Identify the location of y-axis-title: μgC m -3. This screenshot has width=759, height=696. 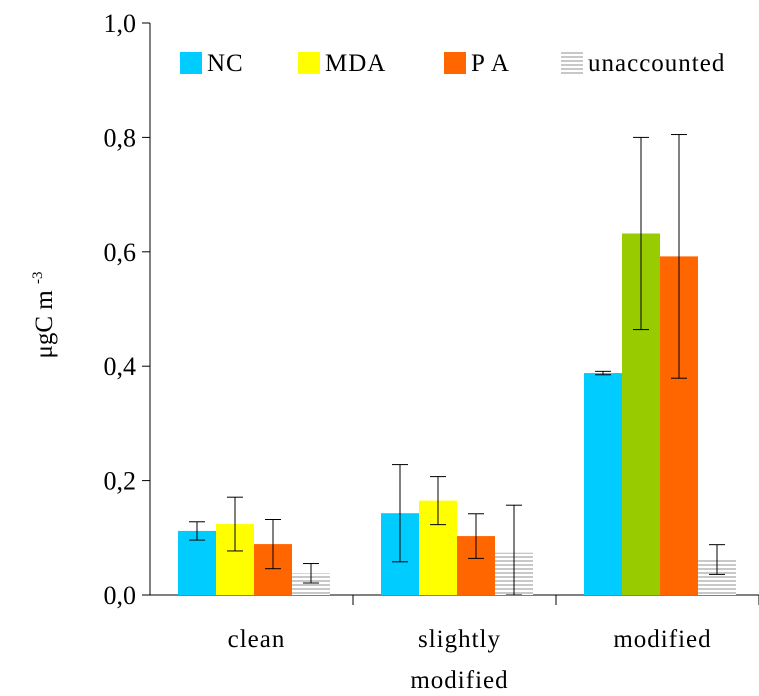
(44, 314).